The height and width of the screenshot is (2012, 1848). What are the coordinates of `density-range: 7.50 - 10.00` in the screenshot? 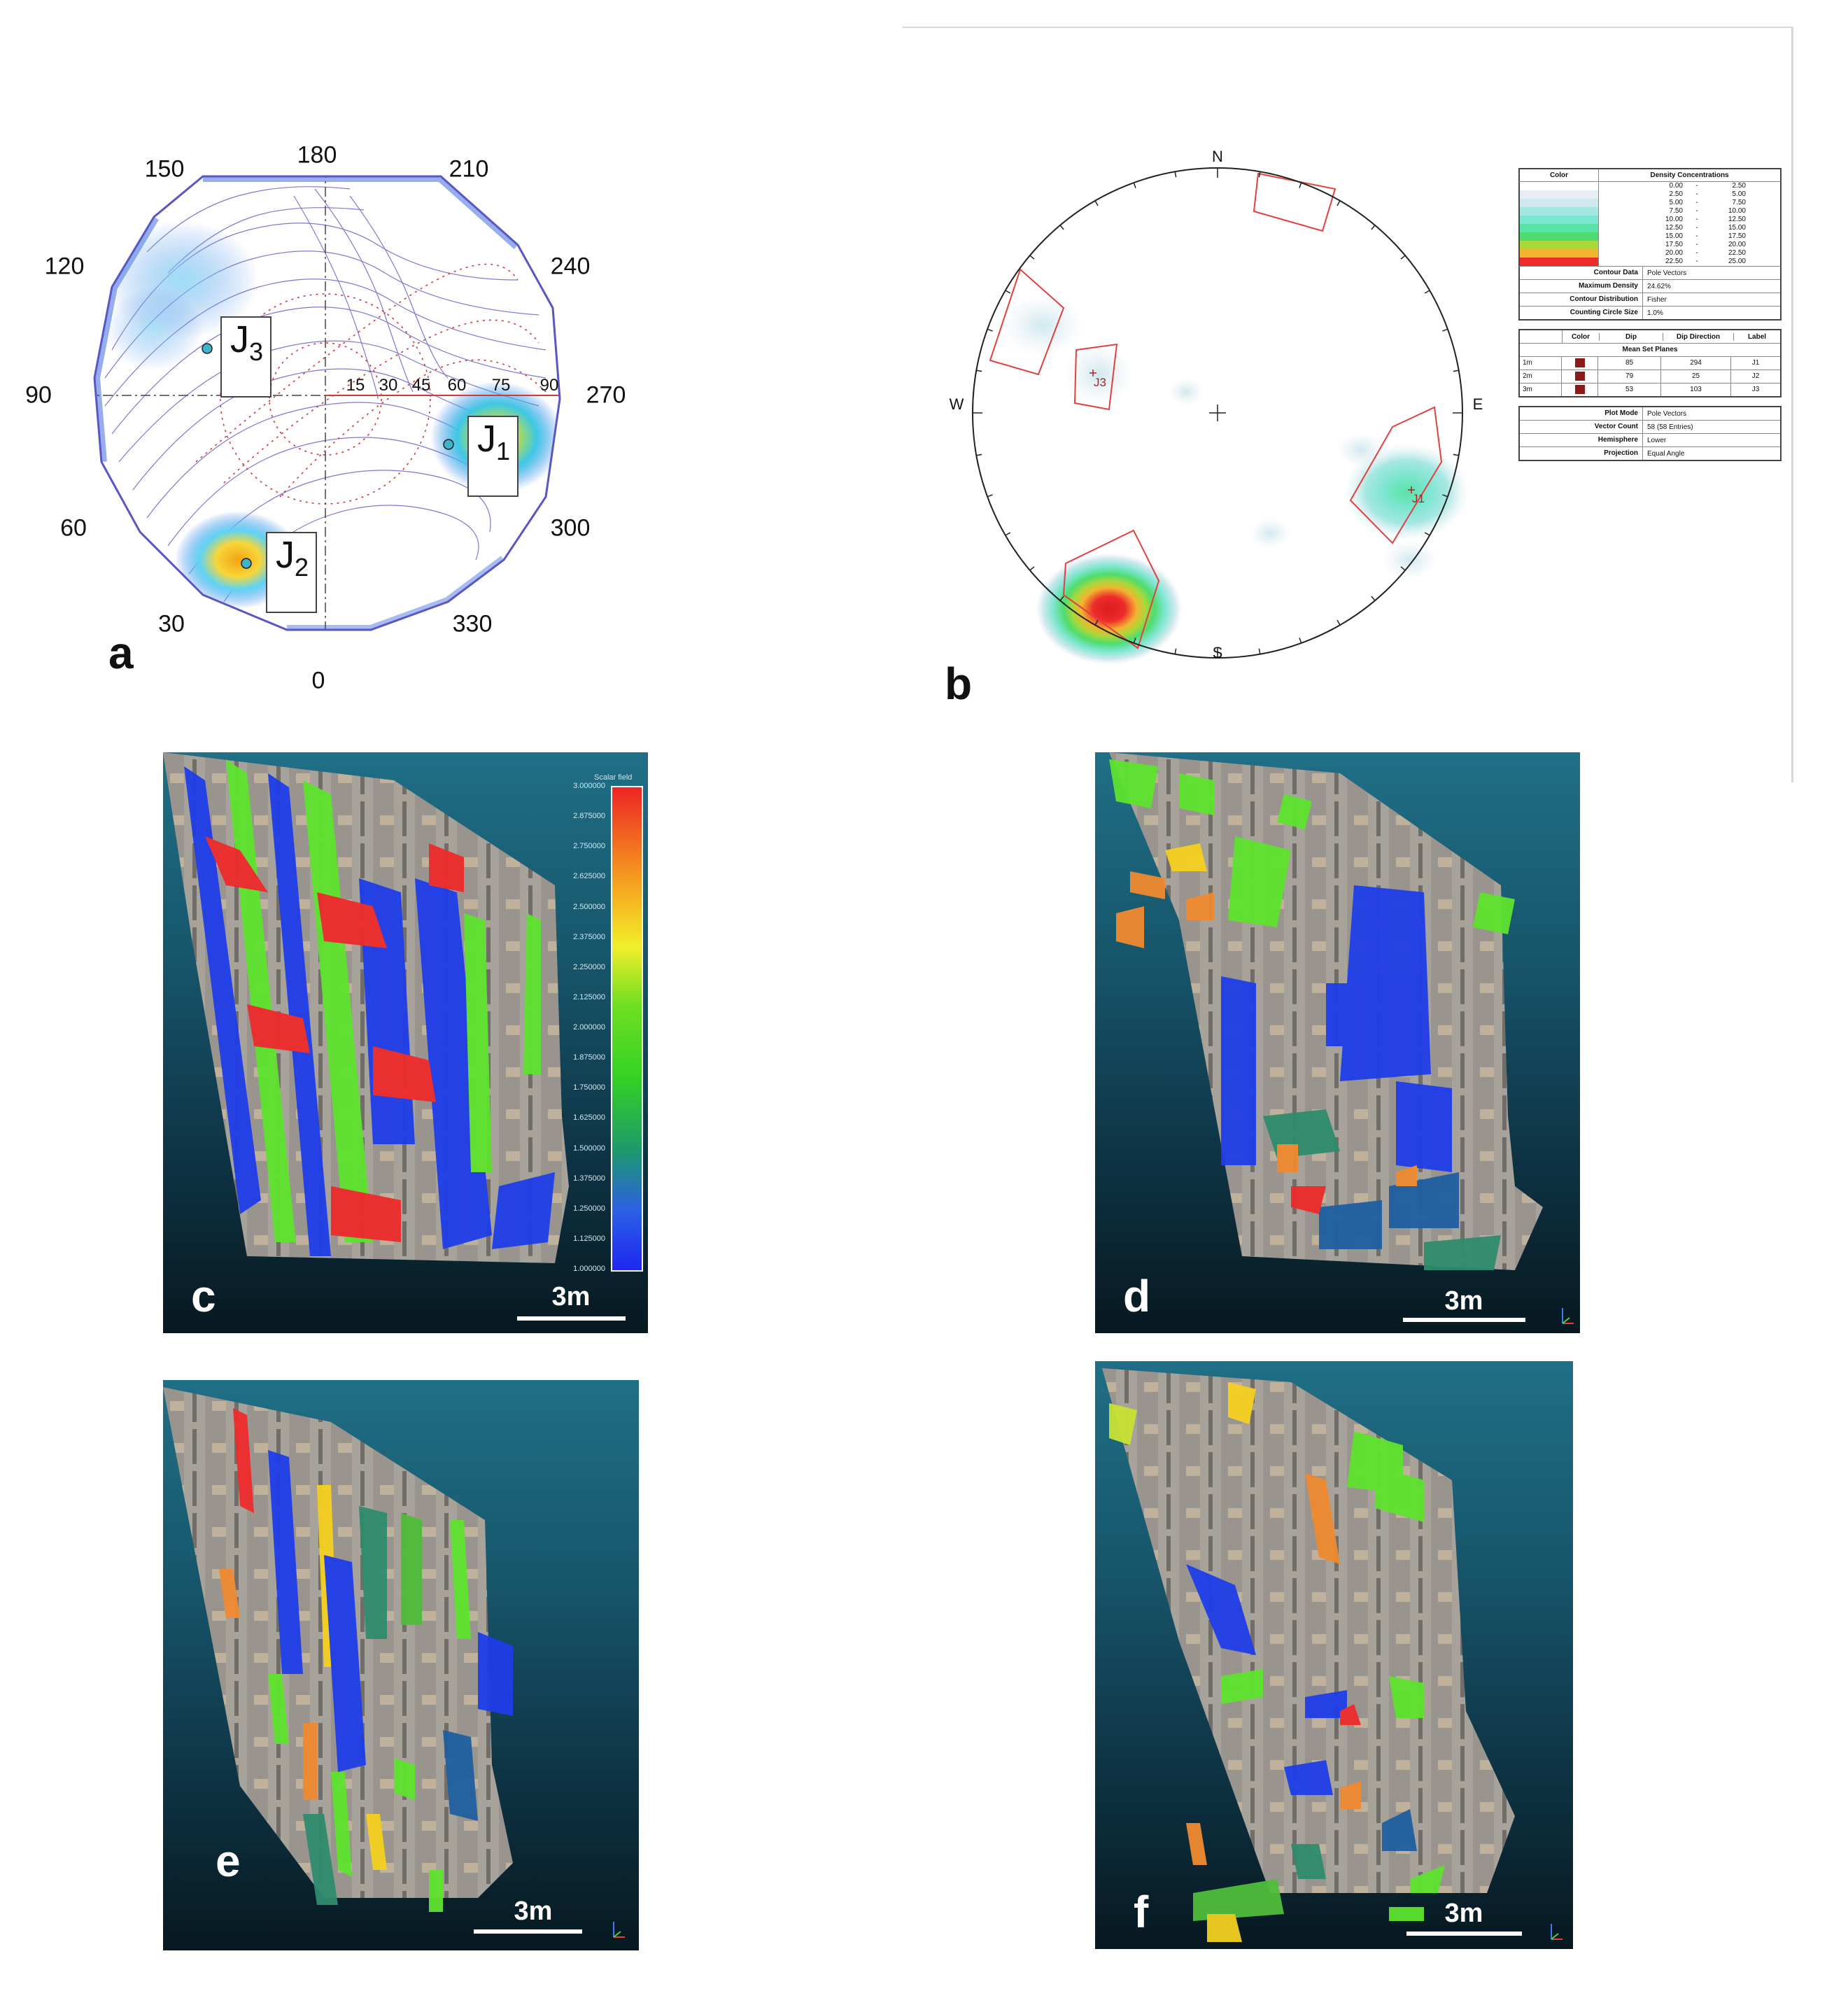 It's located at (1690, 211).